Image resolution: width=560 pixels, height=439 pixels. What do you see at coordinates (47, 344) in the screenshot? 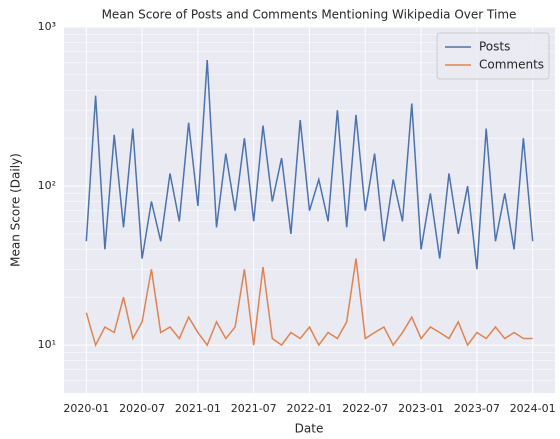
I see `y-tick-label: 10¹` at bounding box center [47, 344].